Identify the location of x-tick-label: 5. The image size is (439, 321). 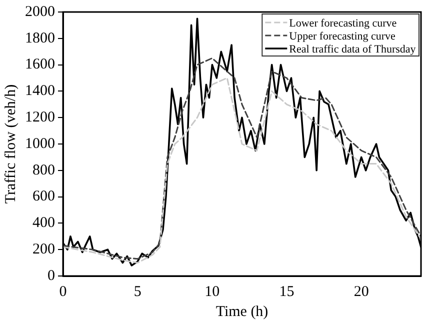
(138, 292).